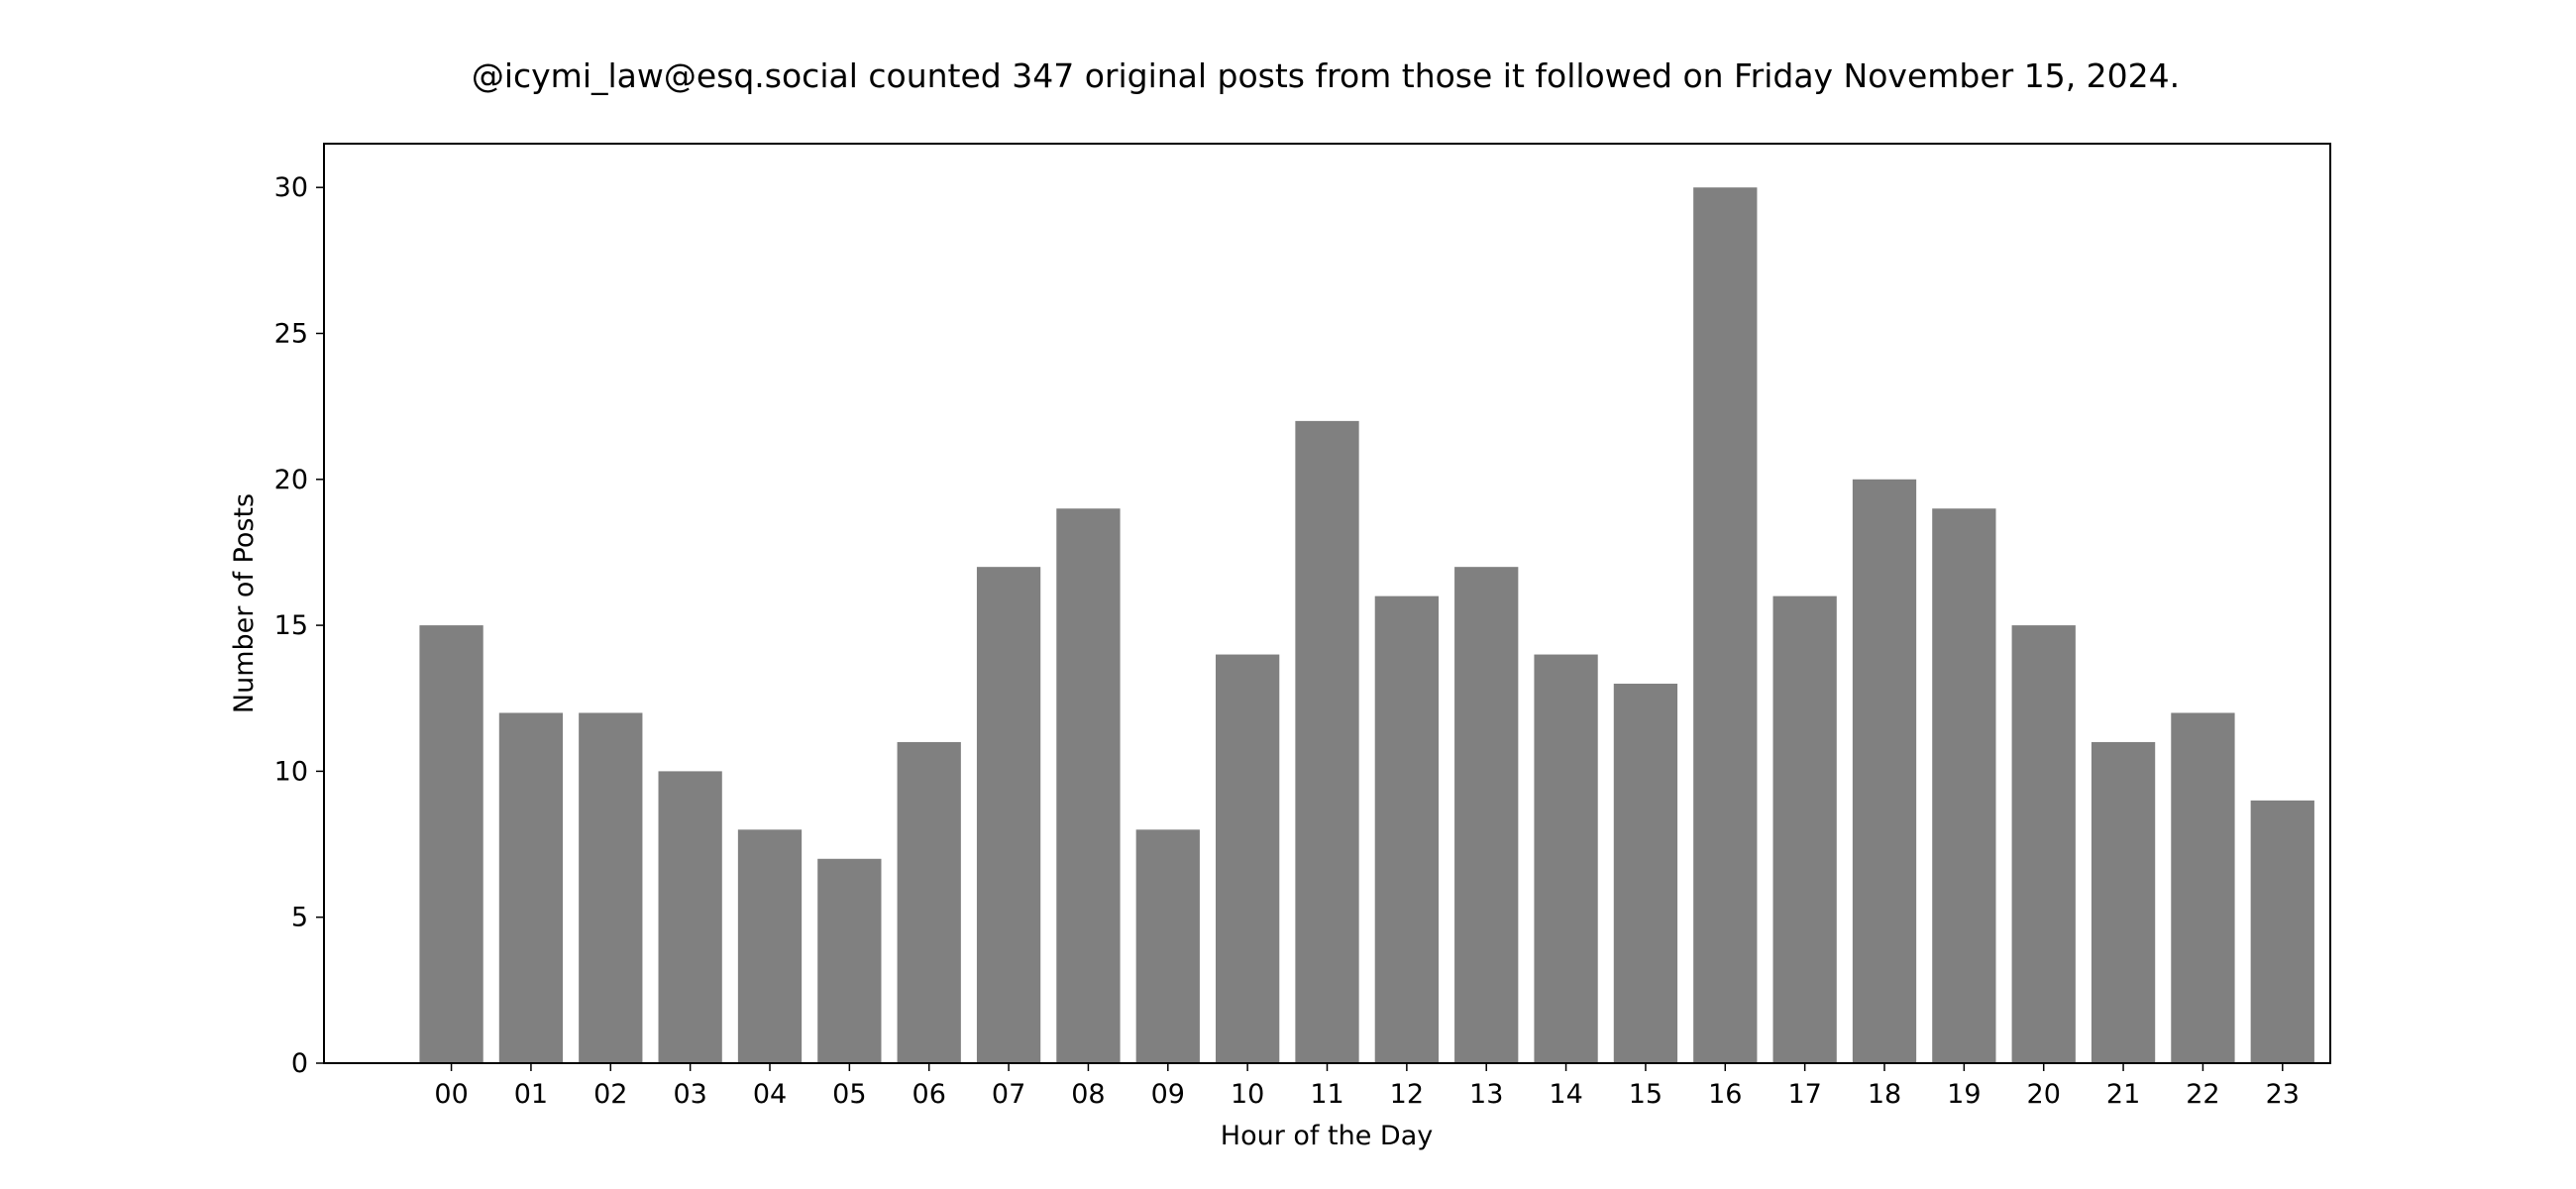 This screenshot has width=2576, height=1189. What do you see at coordinates (690, 1094) in the screenshot?
I see `x-tick-label: 03` at bounding box center [690, 1094].